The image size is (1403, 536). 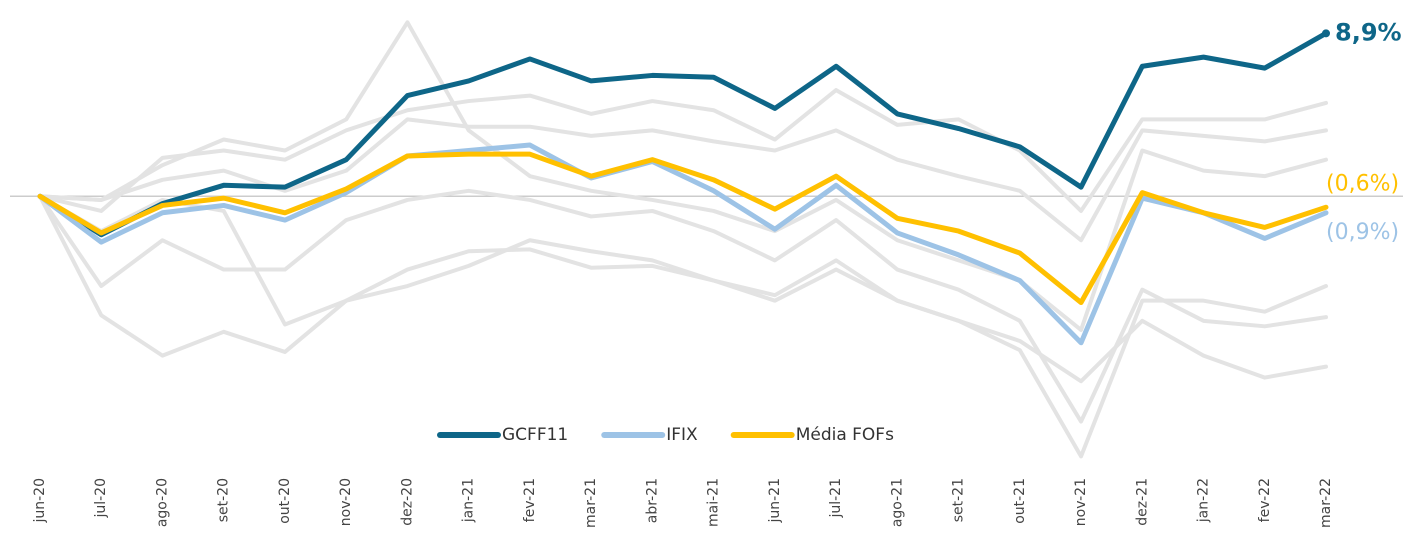 What do you see at coordinates (407, 502) in the screenshot?
I see `x-tick-label: dez-20` at bounding box center [407, 502].